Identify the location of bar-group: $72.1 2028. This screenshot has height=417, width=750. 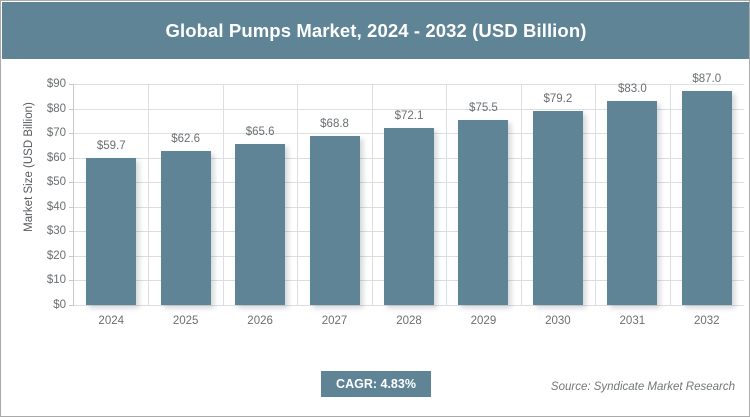
(409, 205).